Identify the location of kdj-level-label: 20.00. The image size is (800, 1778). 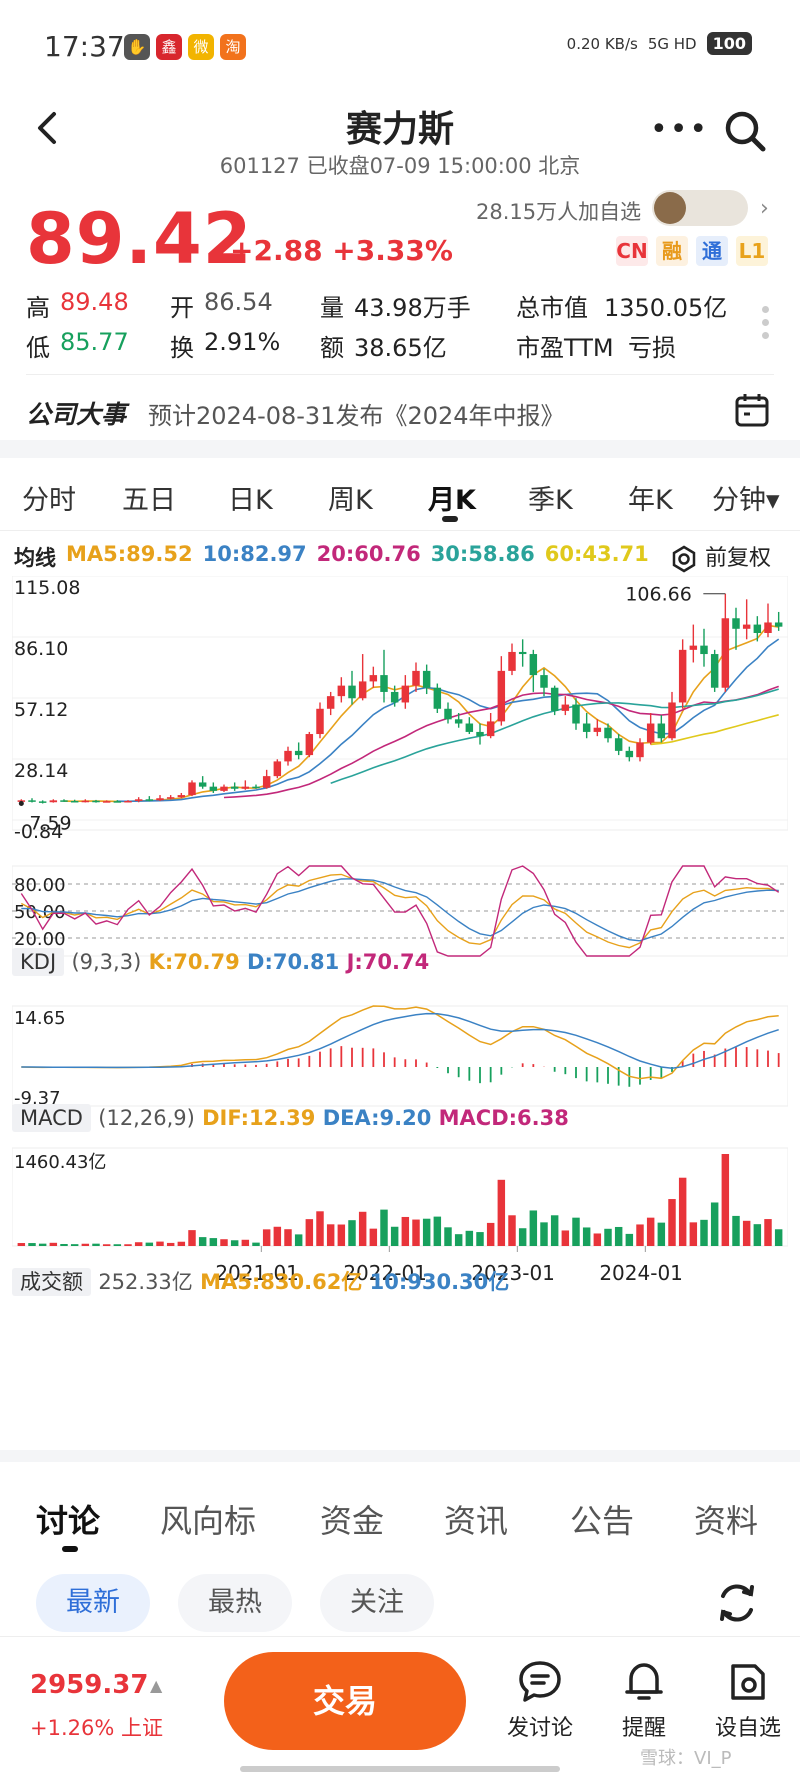
(40, 939).